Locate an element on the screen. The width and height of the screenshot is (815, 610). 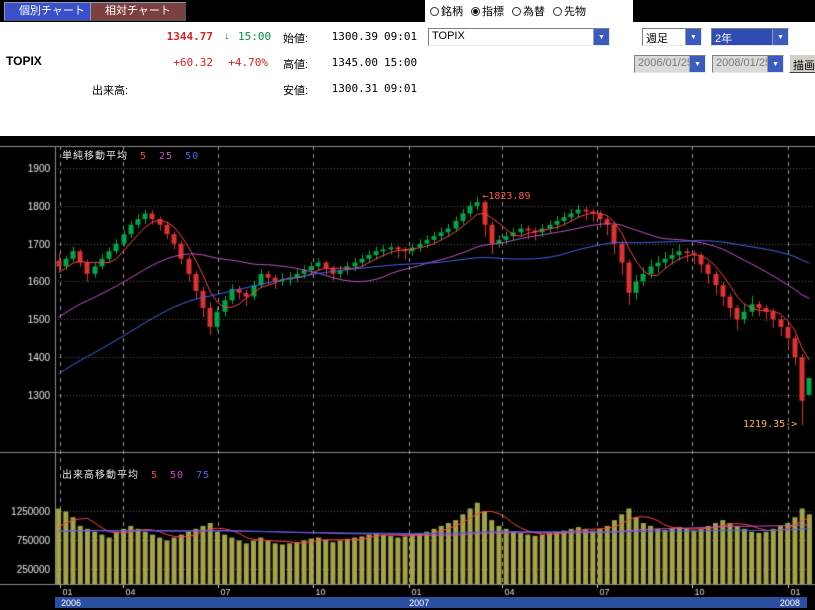
timeline-year-label: 2008 is located at coordinates (789, 603).